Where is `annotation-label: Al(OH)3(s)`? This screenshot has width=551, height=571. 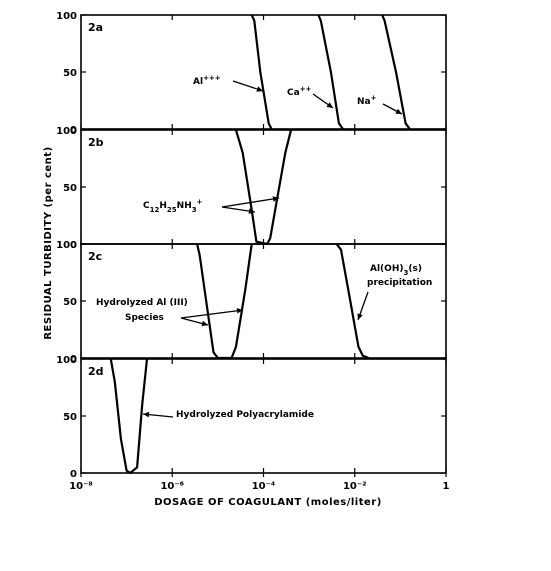 annotation-label: Al(OH)3(s) is located at coordinates (396, 270).